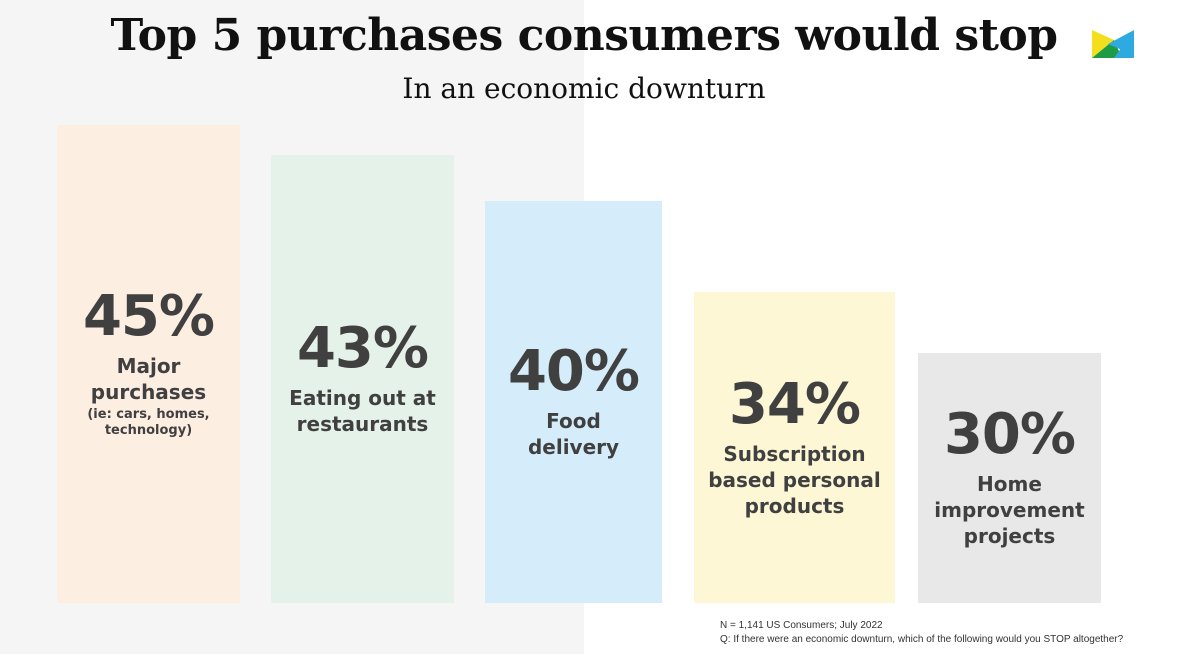 This screenshot has height=654, width=1190. I want to click on bar-category-label: Eating out at restaurants, so click(362, 411).